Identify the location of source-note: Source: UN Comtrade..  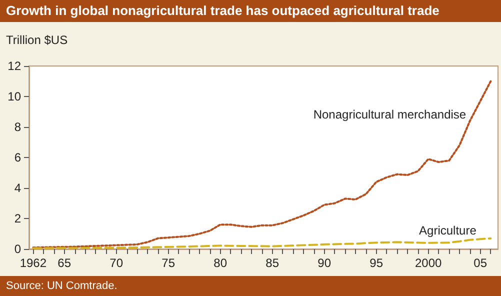
(250, 286).